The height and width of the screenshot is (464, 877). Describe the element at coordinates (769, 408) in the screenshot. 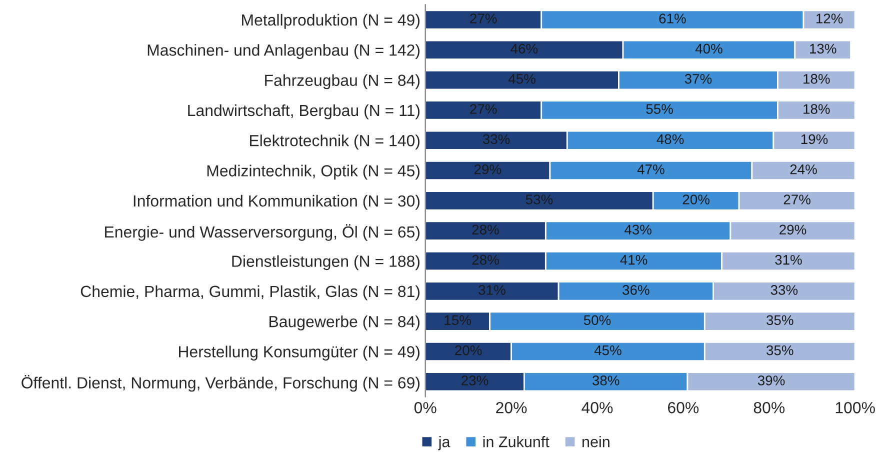

I see `x-tick-label: 80%` at that location.